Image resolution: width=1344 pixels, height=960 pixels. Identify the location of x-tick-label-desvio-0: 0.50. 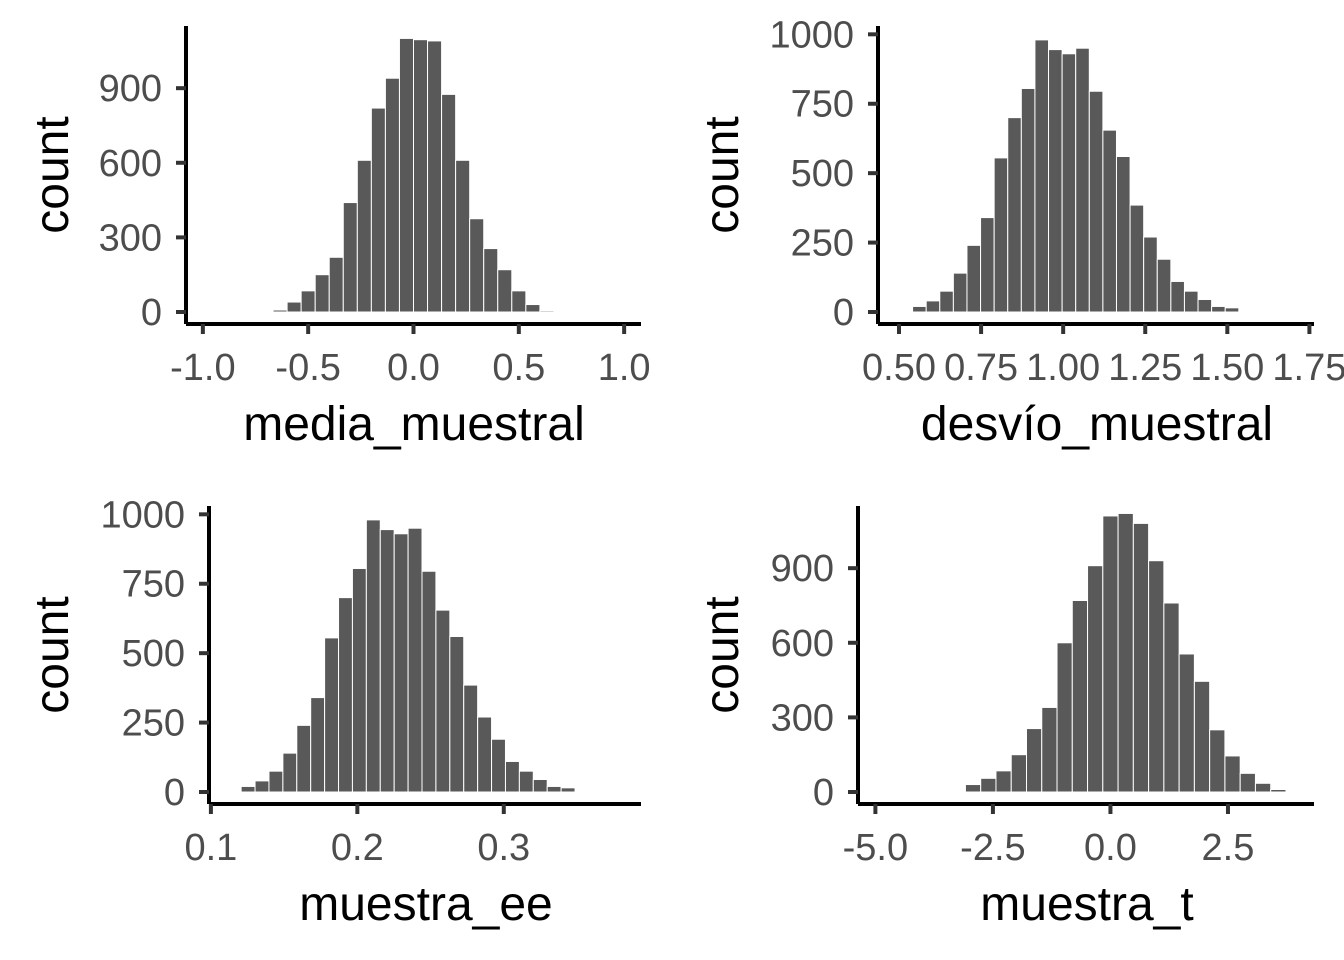
(899, 368).